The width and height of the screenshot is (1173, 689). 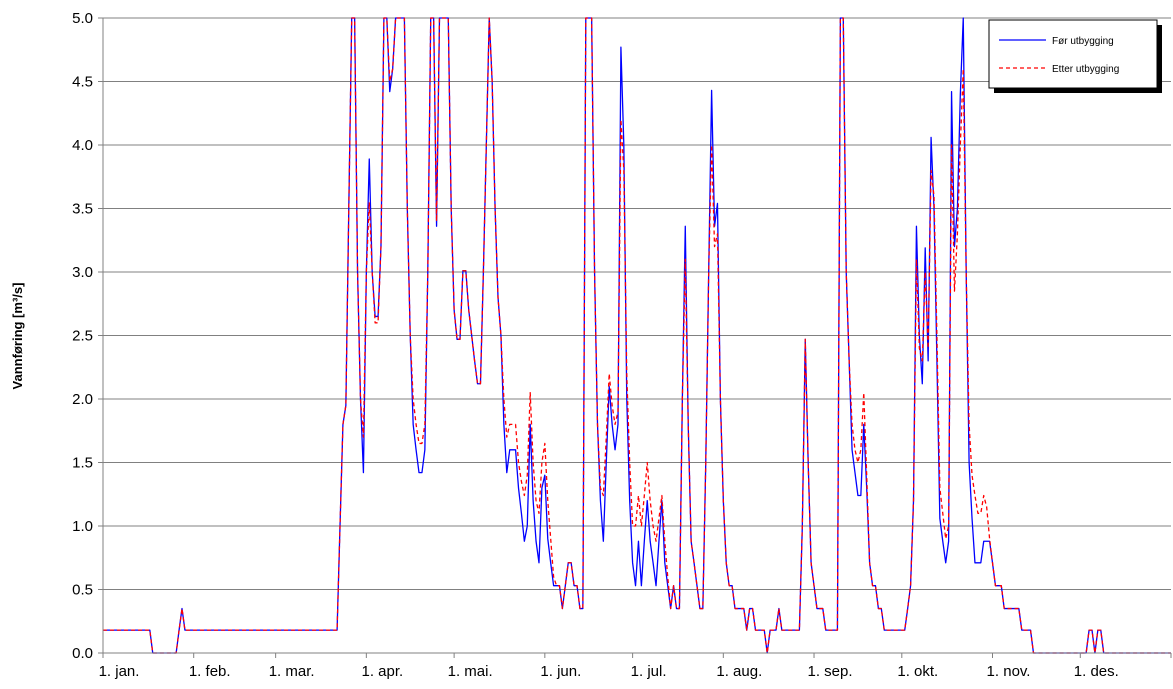 What do you see at coordinates (82, 272) in the screenshot?
I see `y-tick-label: 3.0` at bounding box center [82, 272].